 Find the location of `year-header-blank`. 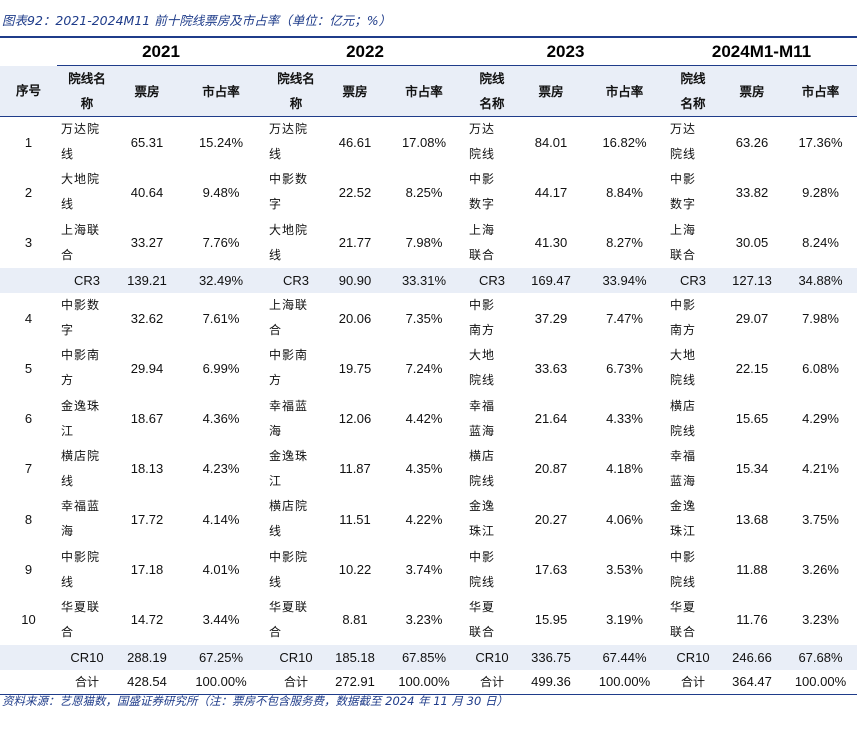

year-header-blank is located at coordinates (28, 52).